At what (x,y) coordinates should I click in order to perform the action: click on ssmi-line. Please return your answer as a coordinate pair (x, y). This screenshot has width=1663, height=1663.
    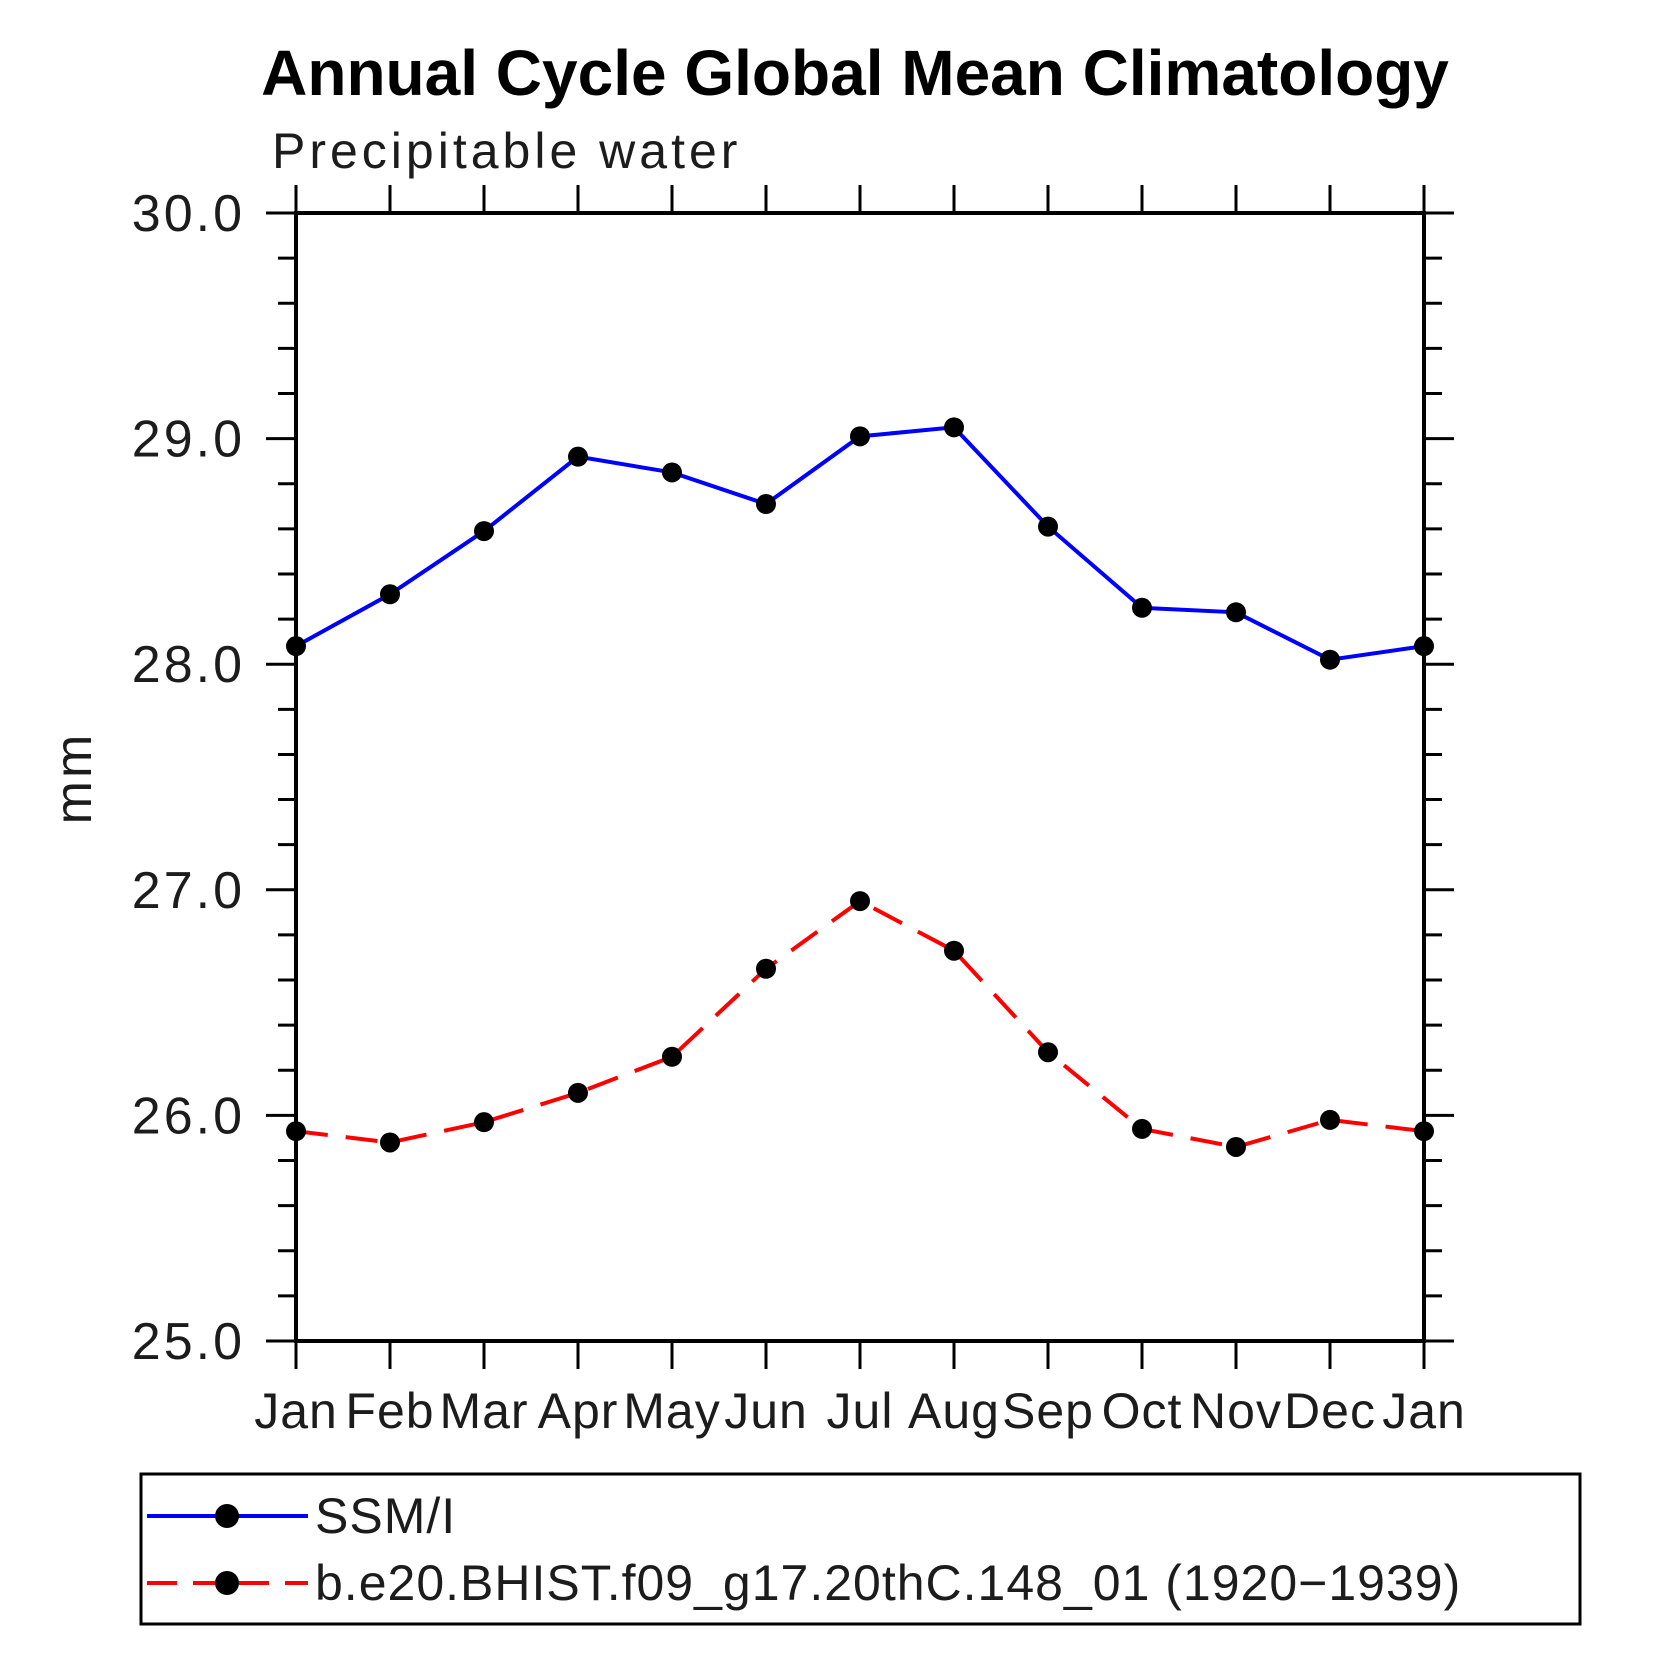
    Looking at the image, I should click on (860, 543).